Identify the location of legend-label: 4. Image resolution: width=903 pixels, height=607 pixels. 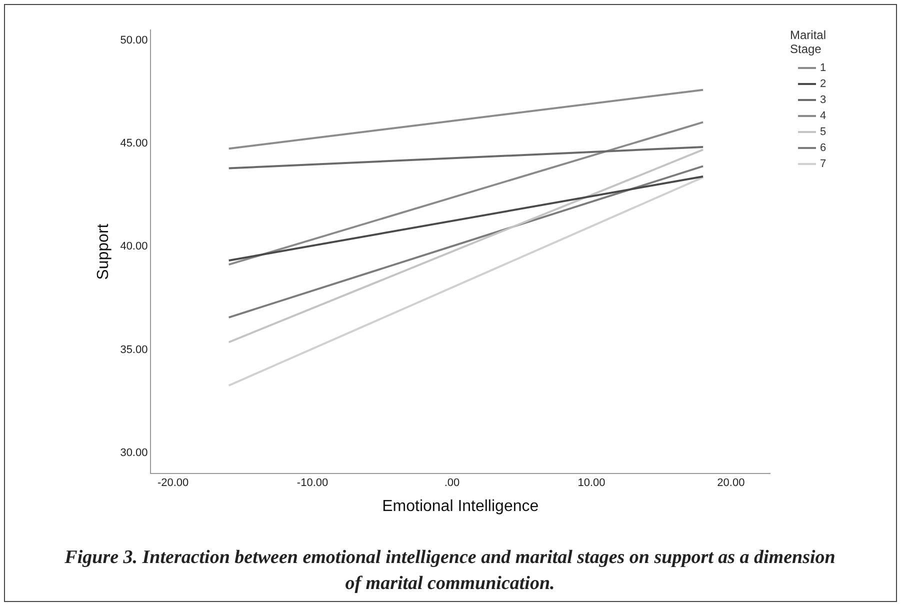
(823, 116).